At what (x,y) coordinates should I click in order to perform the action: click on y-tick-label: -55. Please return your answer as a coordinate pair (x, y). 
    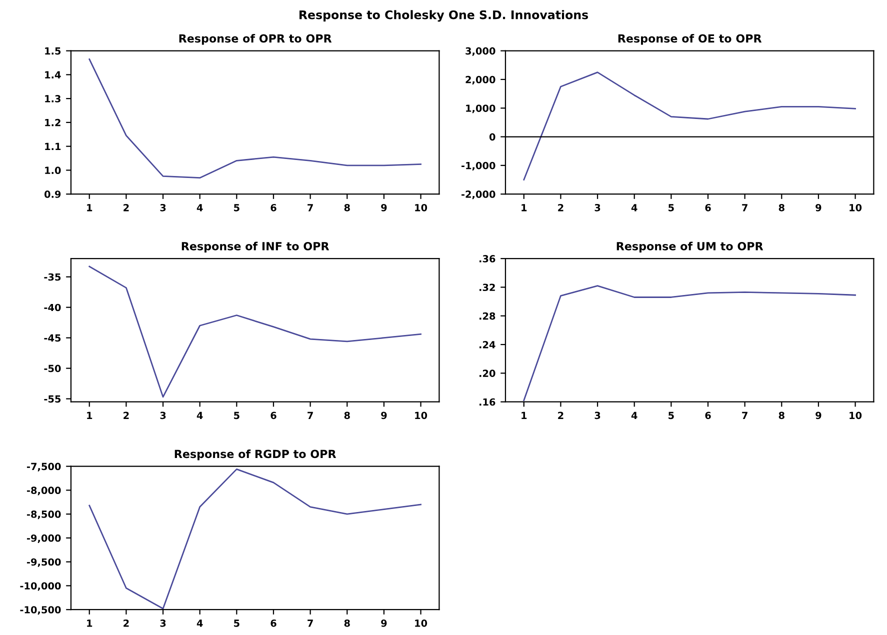
    Looking at the image, I should click on (52, 399).